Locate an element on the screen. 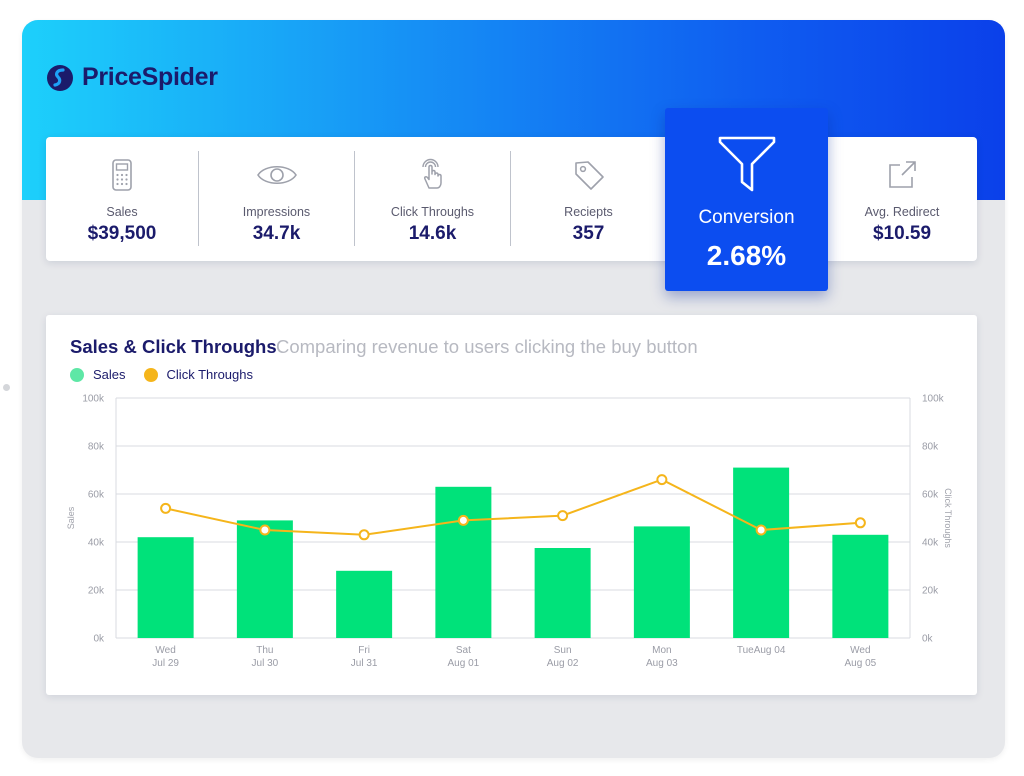  x-tick-sublabel: Aug 01 is located at coordinates (464, 663).